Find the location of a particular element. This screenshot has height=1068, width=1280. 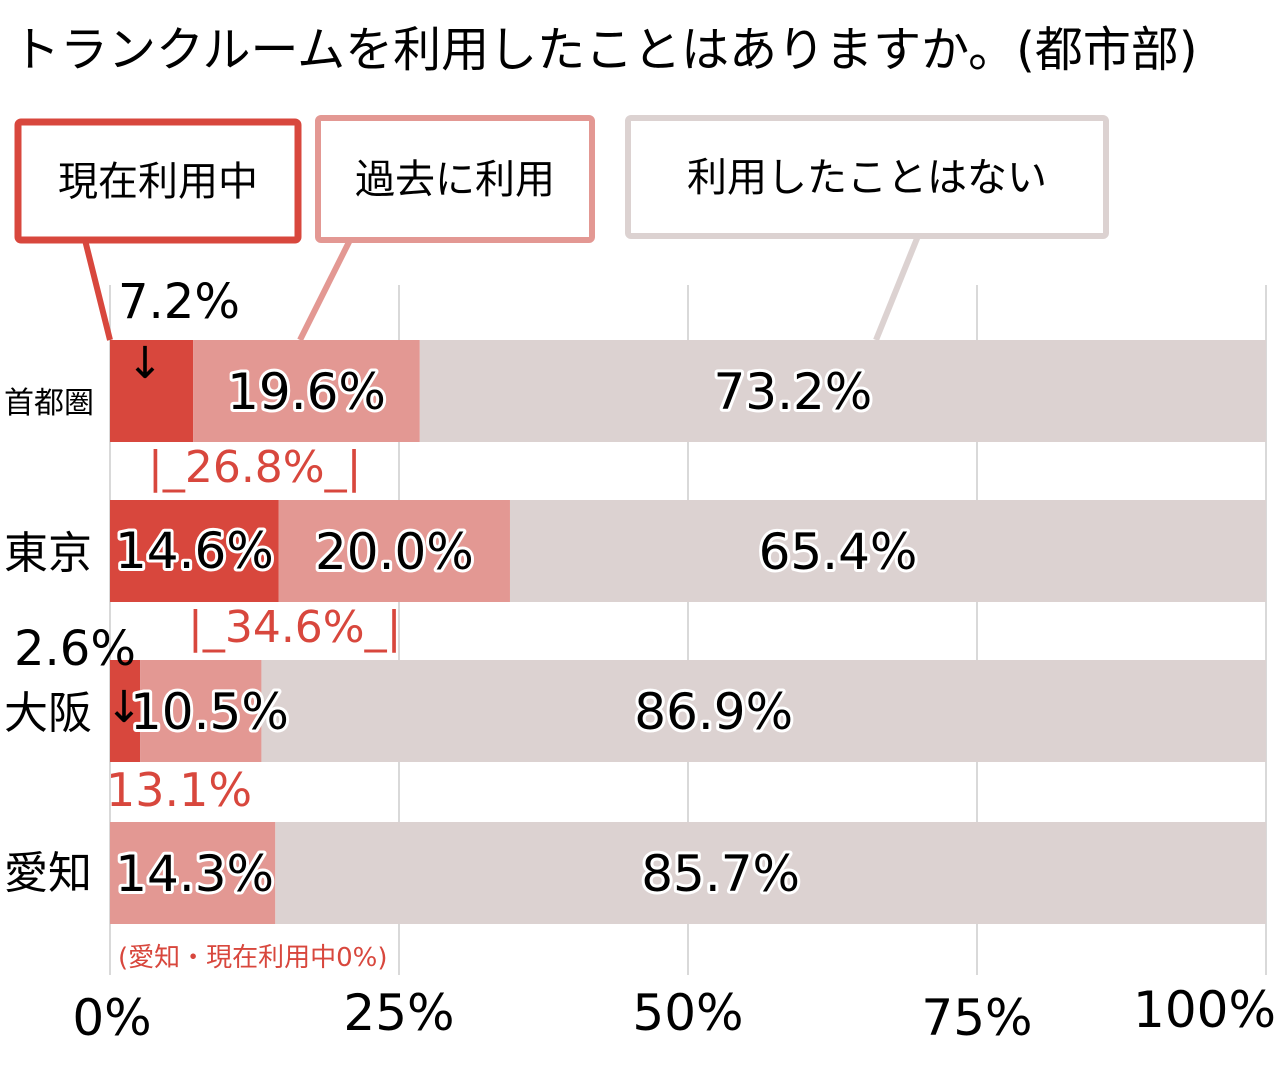

value-label-past: 20.0% is located at coordinates (394, 552).